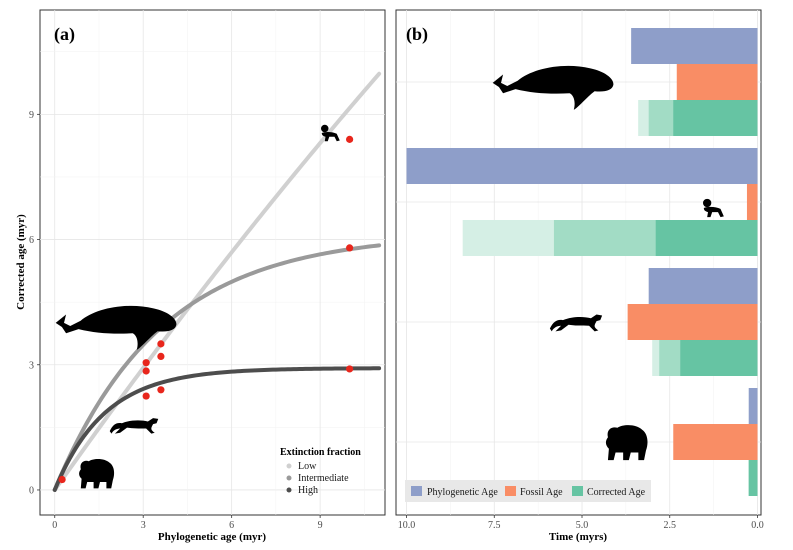  I want to click on x-tick-label: 0, so click(54, 525).